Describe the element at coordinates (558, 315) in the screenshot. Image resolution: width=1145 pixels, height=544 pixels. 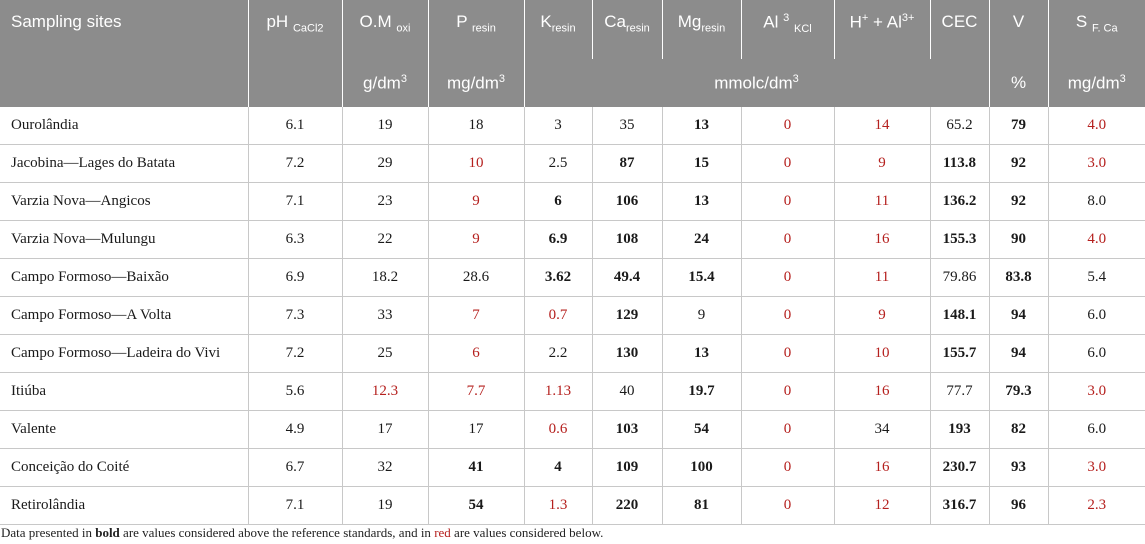
I see `value-cell: 0.7` at that location.